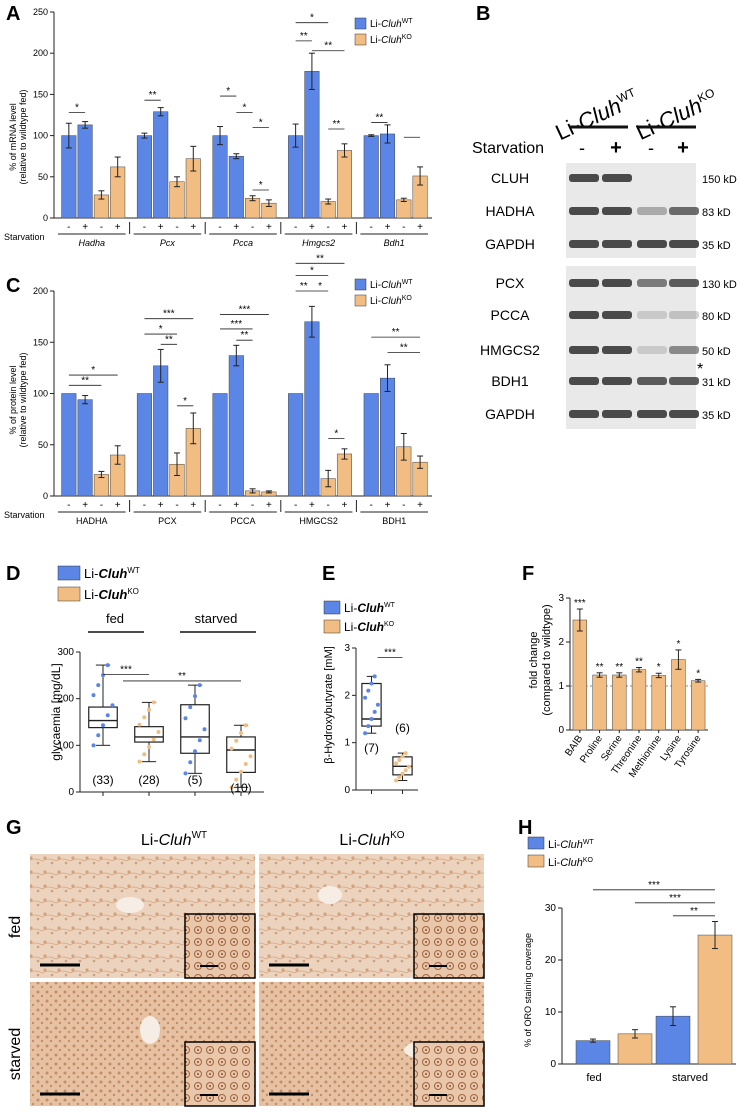 This screenshot has width=740, height=1112. Describe the element at coordinates (379, 117) in the screenshot. I see `panel-a-significance-label: **` at that location.